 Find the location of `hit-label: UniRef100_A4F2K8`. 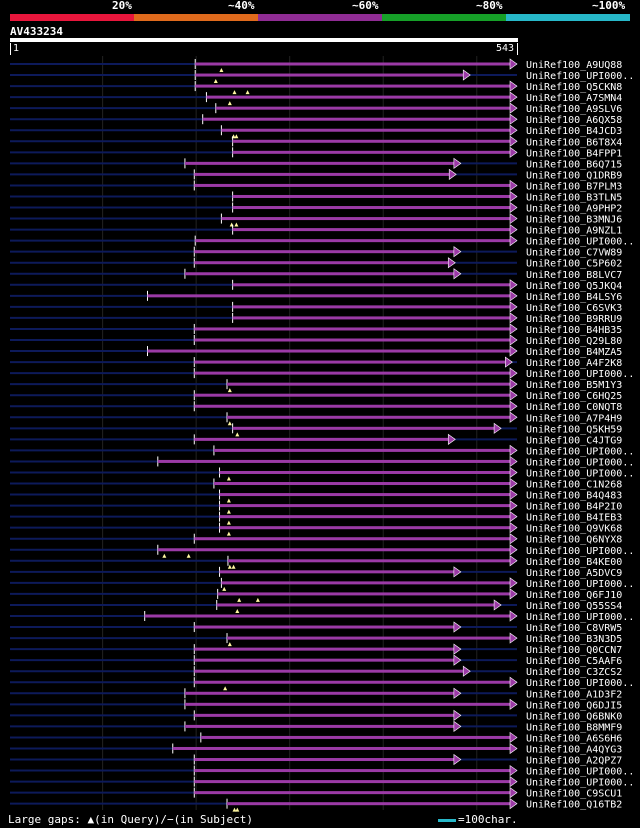

hit-label: UniRef100_A4F2K8 is located at coordinates (574, 363).